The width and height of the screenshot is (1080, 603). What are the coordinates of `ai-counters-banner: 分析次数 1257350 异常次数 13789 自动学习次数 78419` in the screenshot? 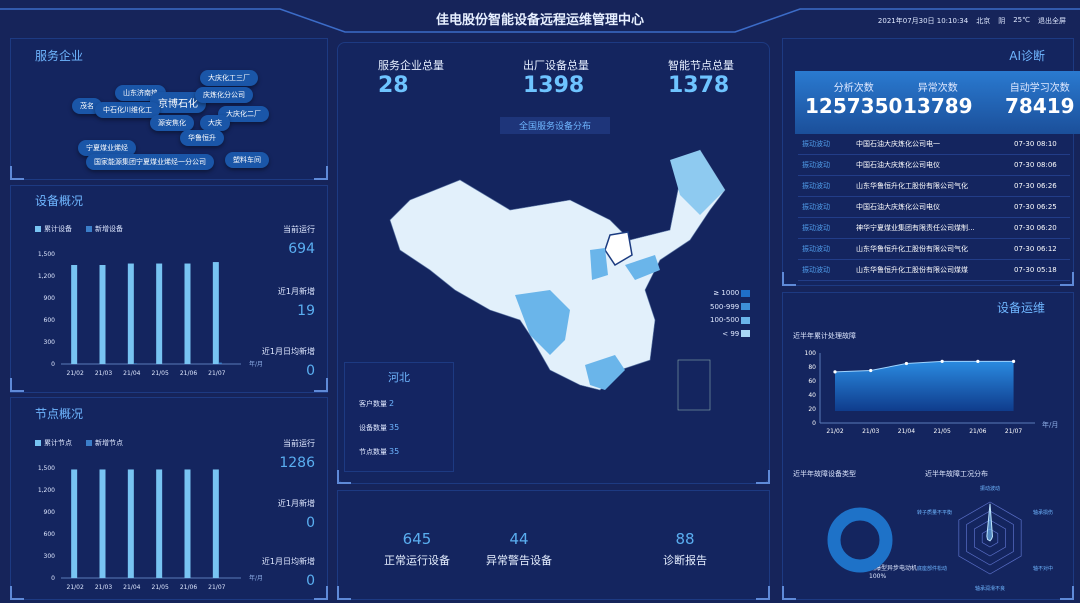 It's located at (937, 102).